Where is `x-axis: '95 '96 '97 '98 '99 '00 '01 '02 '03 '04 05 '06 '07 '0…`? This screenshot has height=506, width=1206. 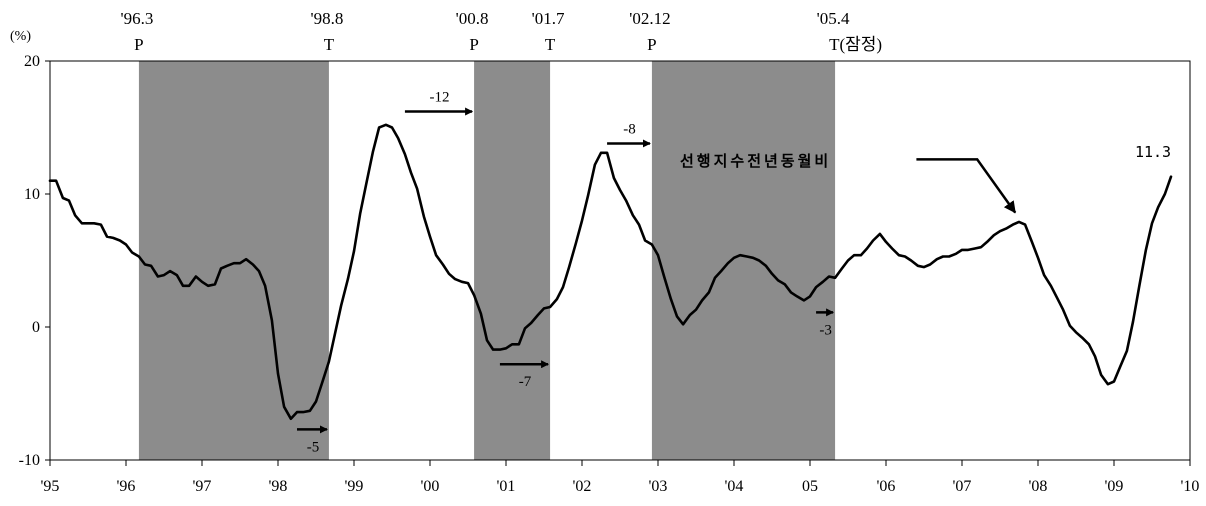 x-axis: '95 '96 '97 '98 '99 '00 '01 '02 '03 '04 05 '06 '07 '0… is located at coordinates (620, 477).